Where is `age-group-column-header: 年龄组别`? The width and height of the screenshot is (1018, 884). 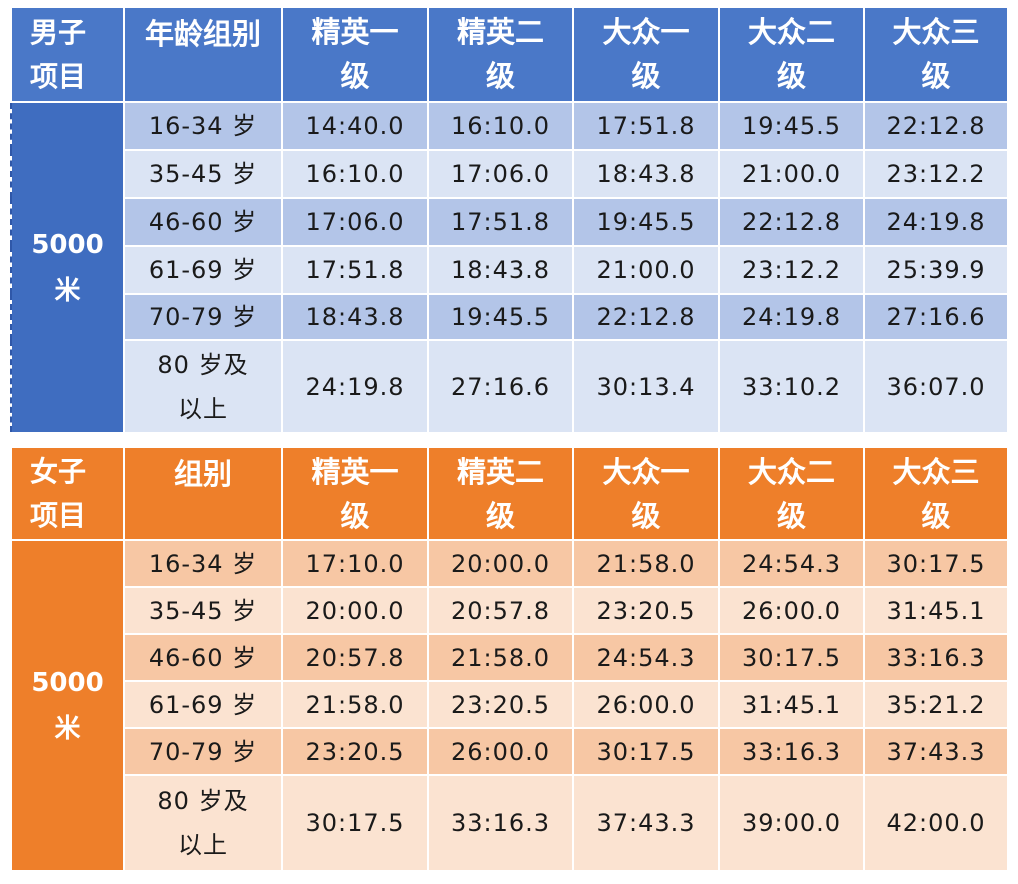 age-group-column-header: 年龄组别 is located at coordinates (203, 54).